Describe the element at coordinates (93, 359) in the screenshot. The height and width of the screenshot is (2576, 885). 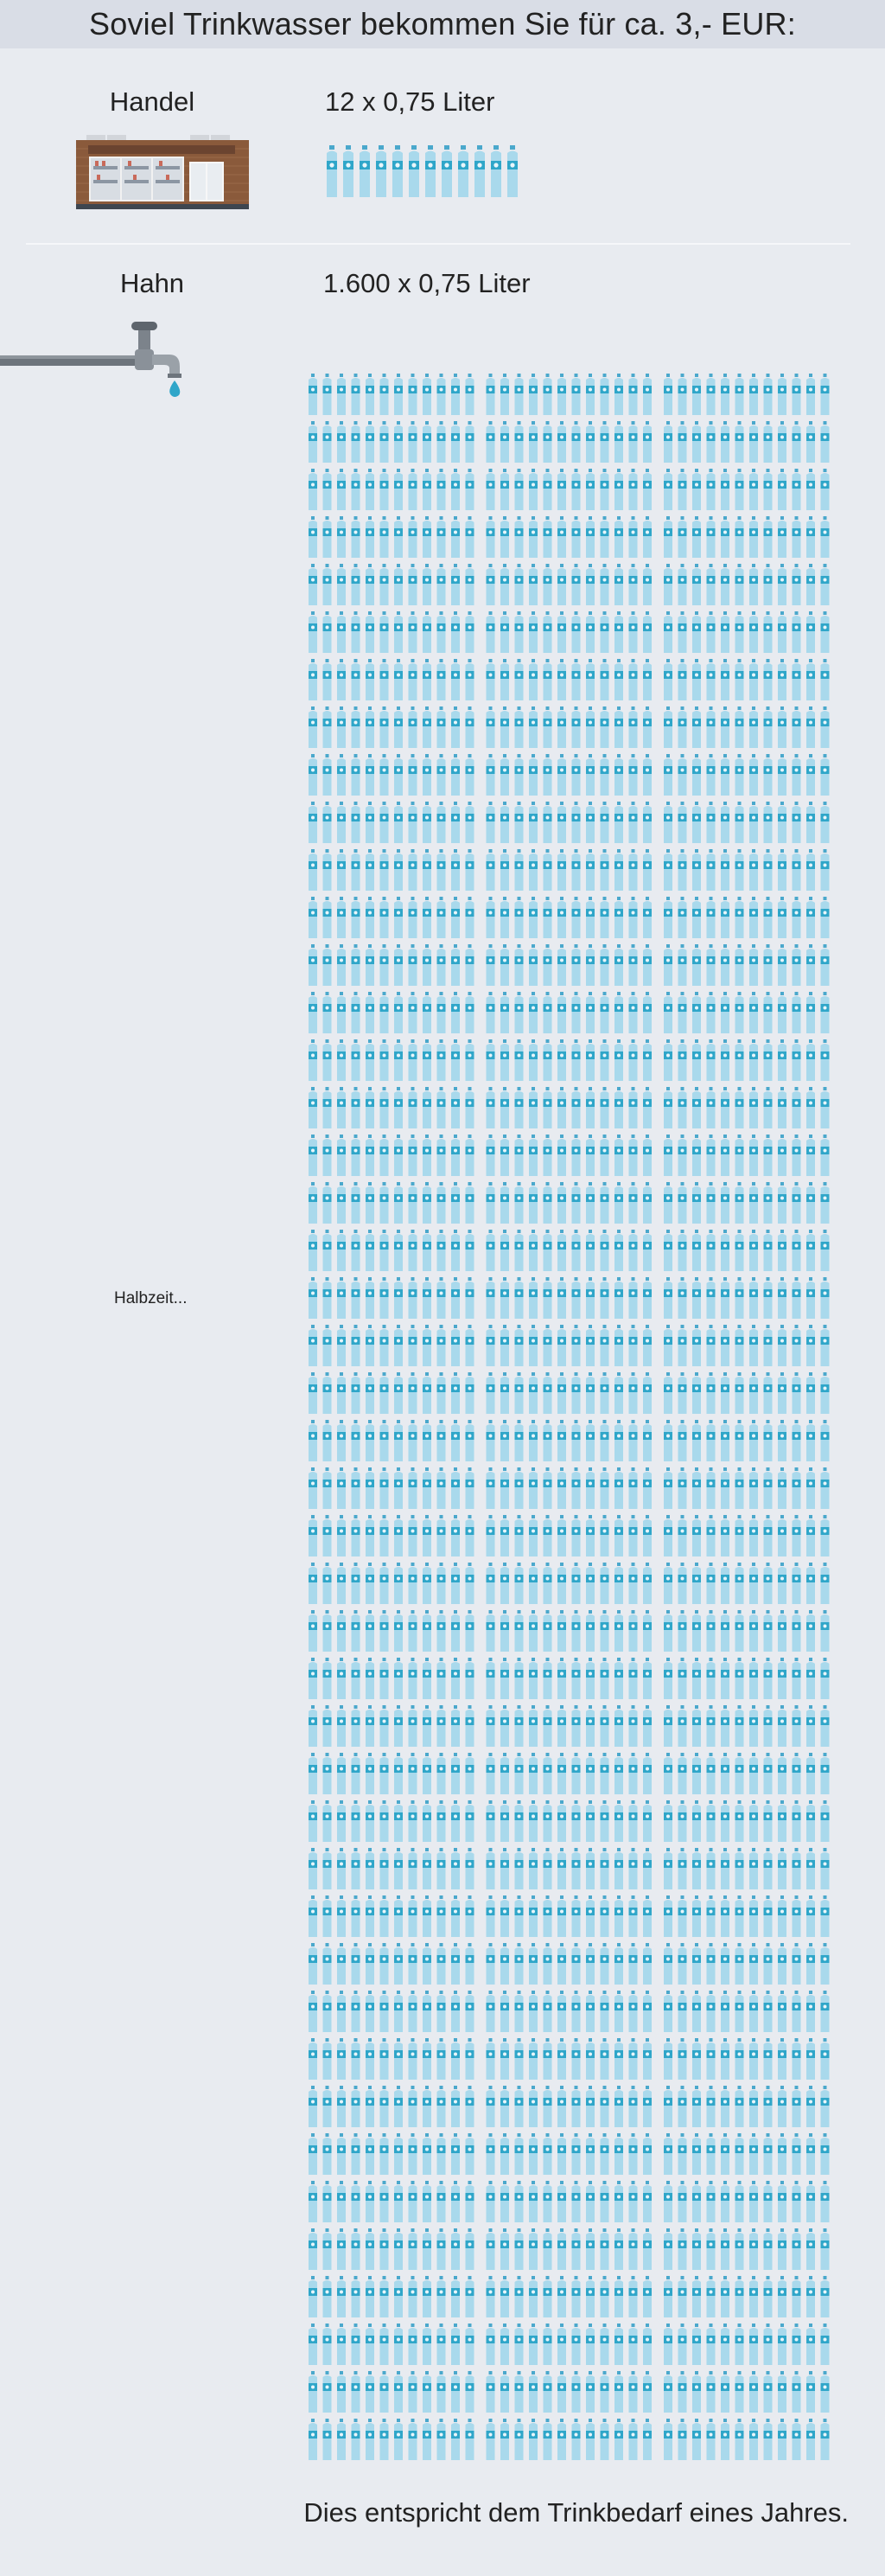
I see `faucet-icon` at that location.